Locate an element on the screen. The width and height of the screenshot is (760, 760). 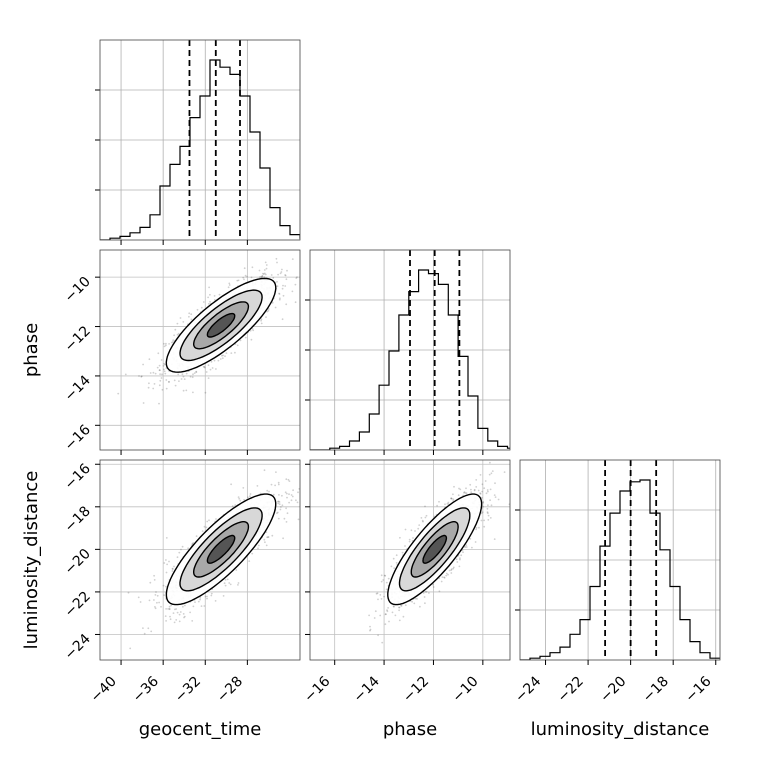
y-tick-label: −24 is located at coordinates (78, 647).